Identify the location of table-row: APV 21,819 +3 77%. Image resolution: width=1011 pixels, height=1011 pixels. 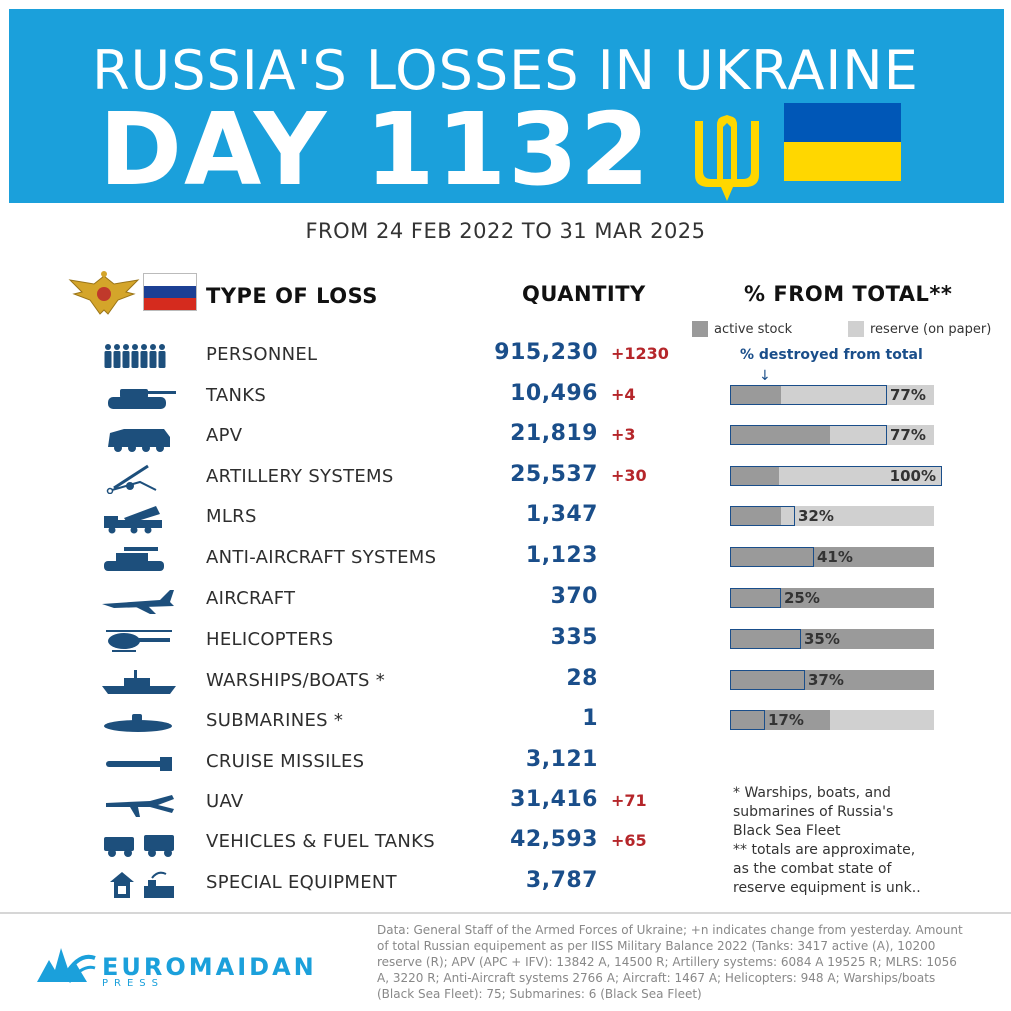
(505, 437).